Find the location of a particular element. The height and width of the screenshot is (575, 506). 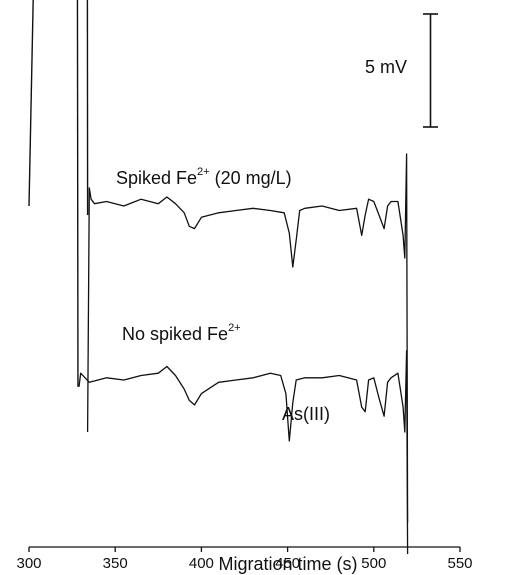

nospiked-trace-label: No spiked Fe2+ is located at coordinates (181, 333).